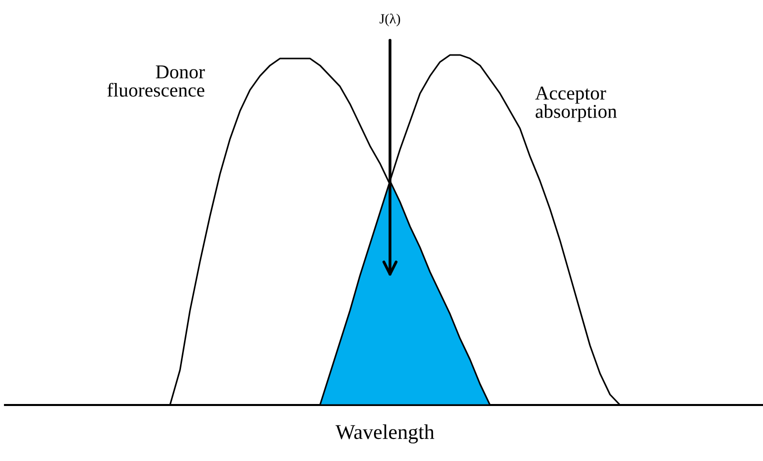 The image size is (763, 461). What do you see at coordinates (385, 434) in the screenshot?
I see `x-axis-title: Wavelength` at bounding box center [385, 434].